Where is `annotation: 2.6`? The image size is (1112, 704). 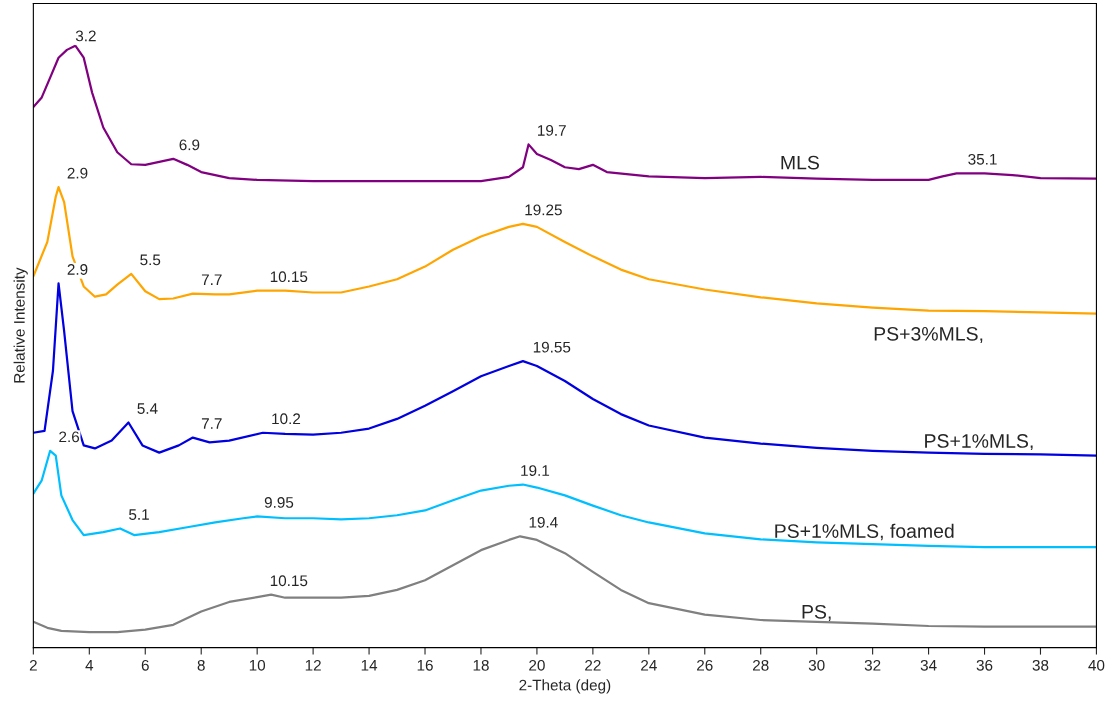
annotation: 2.6 is located at coordinates (69, 437).